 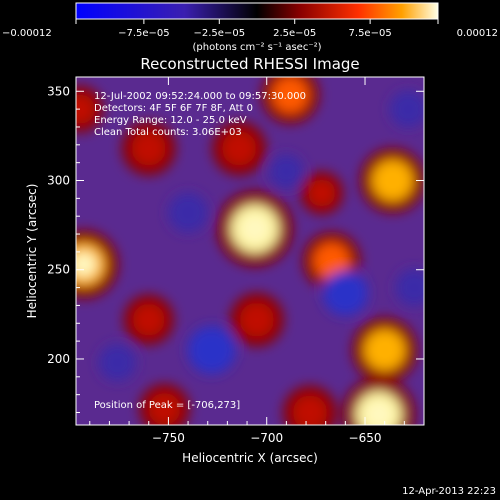 What do you see at coordinates (449, 491) in the screenshot?
I see `footer-timestamp: 12-Apr-2013 22:23` at bounding box center [449, 491].